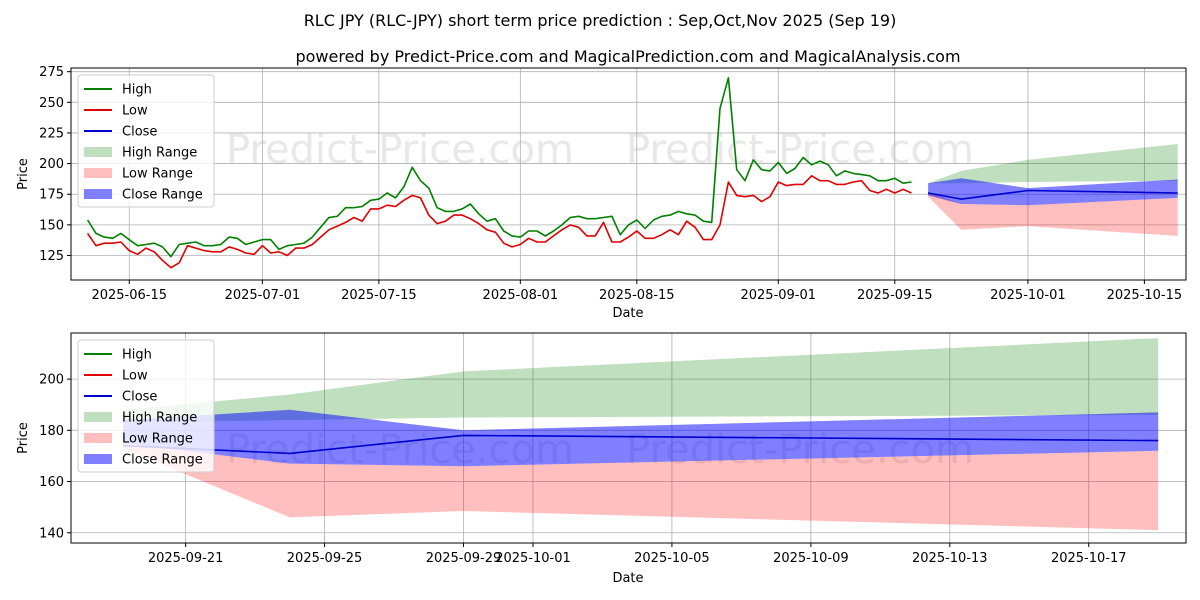  Describe the element at coordinates (627, 578) in the screenshot. I see `bottom-x-axis-label: Date` at that location.